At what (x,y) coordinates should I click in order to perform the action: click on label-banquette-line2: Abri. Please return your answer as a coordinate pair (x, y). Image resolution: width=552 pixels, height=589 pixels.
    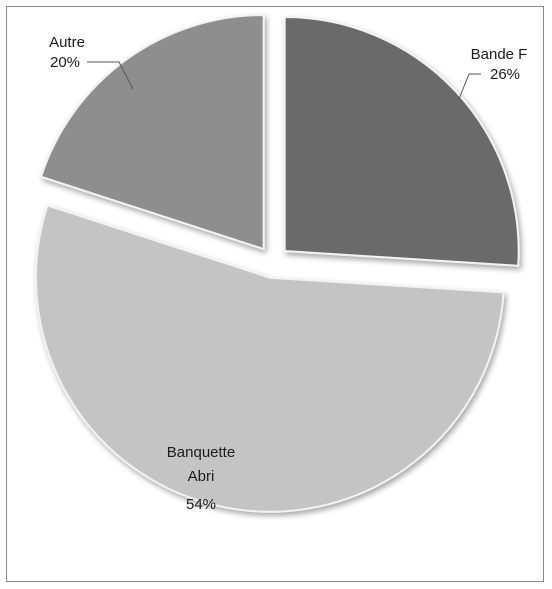
    Looking at the image, I should click on (201, 476).